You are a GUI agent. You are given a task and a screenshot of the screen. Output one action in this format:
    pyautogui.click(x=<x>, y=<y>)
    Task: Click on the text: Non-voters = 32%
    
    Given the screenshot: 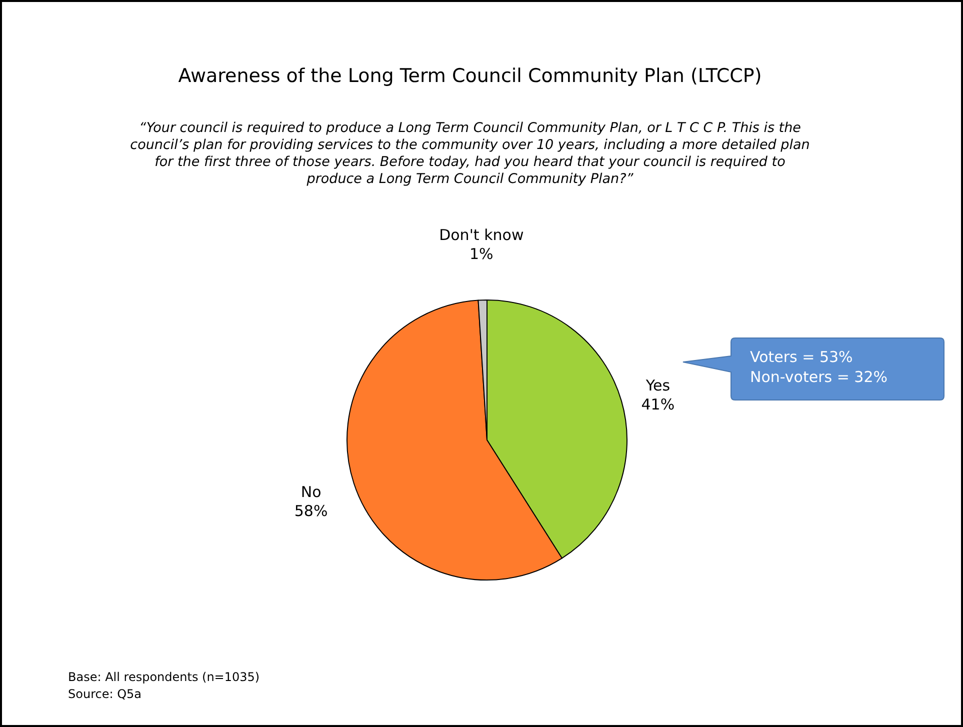 What is the action you would take?
    pyautogui.click(x=819, y=377)
    